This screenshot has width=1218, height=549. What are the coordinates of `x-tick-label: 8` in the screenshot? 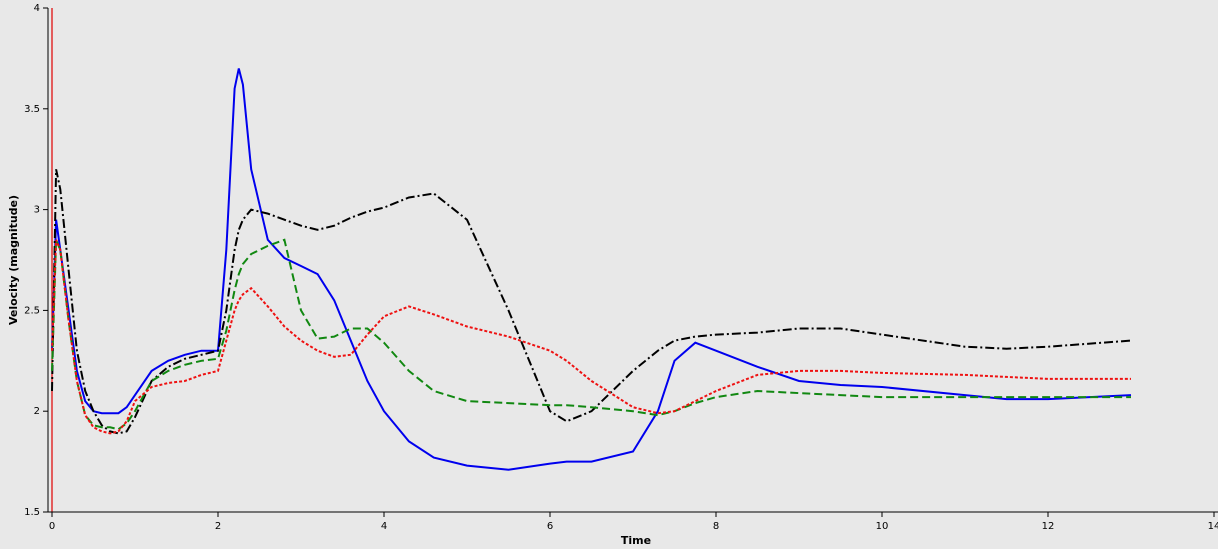 It's located at (716, 526).